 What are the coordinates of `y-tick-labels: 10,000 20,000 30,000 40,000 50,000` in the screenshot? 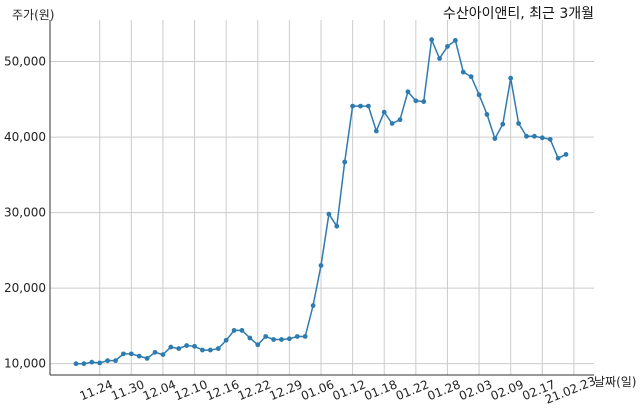 It's located at (25, 213).